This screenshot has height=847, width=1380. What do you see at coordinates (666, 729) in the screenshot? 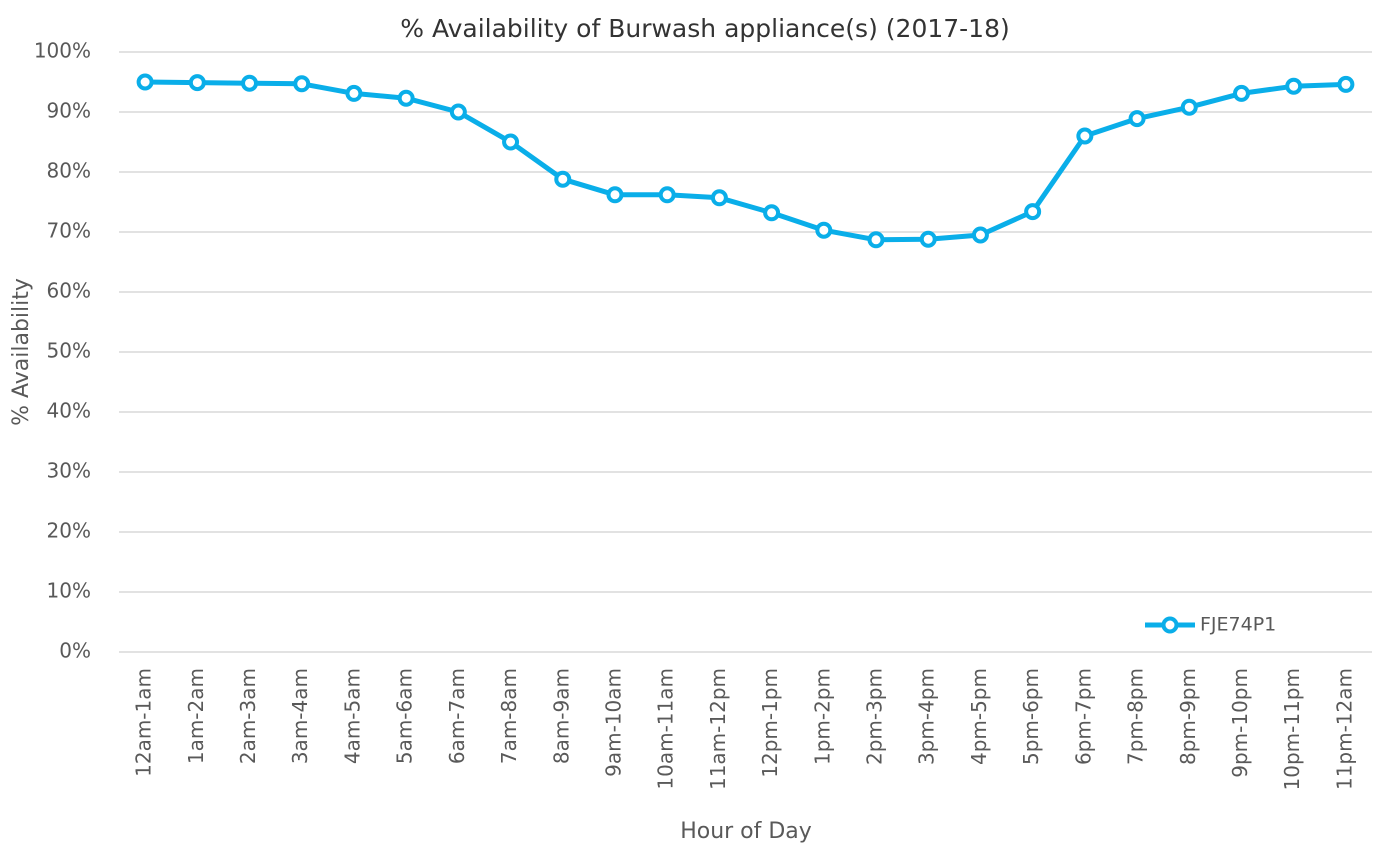
I see `x-tick-label: 10am-11am` at bounding box center [666, 729].